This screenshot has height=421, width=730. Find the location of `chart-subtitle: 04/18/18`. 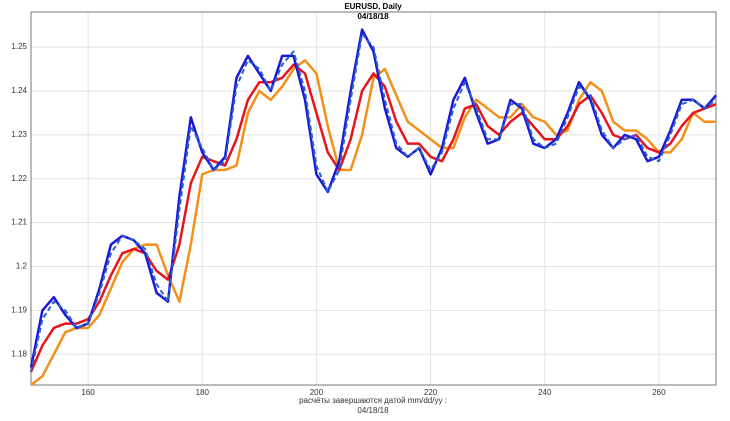

chart-subtitle: 04/18/18 is located at coordinates (373, 16).